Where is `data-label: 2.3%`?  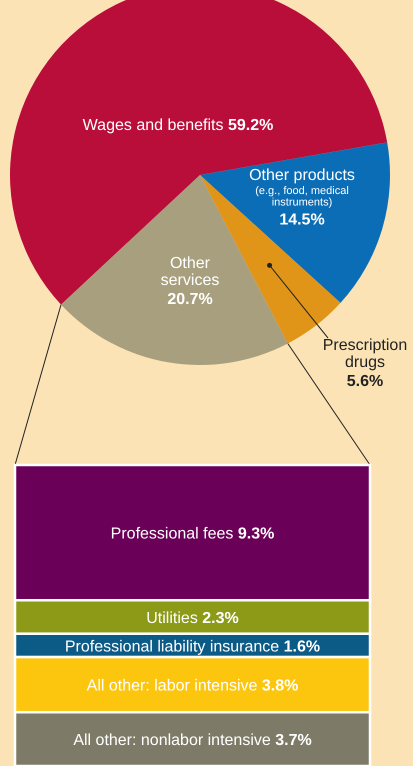
data-label: 2.3% is located at coordinates (220, 618).